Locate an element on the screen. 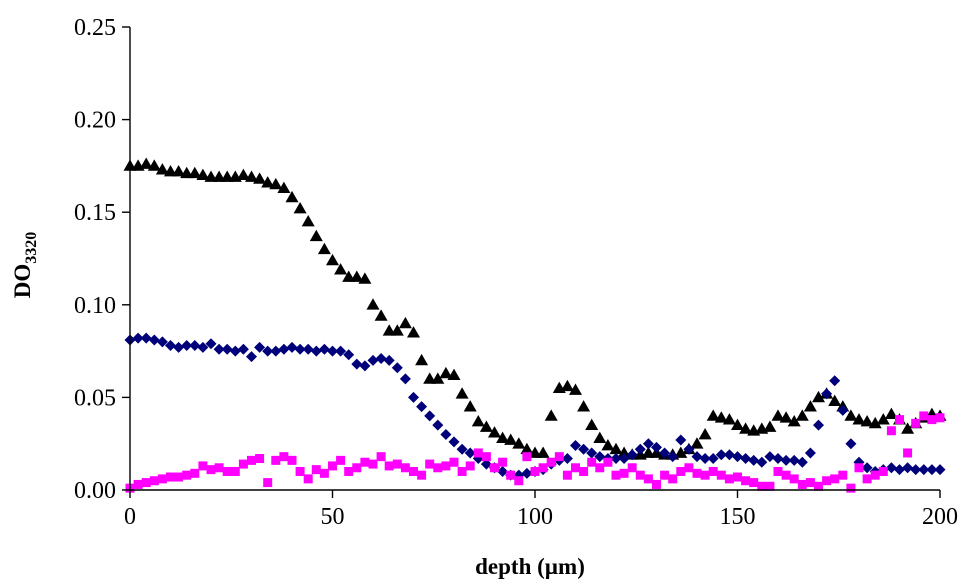  x-tick-label: 200 is located at coordinates (940, 517).